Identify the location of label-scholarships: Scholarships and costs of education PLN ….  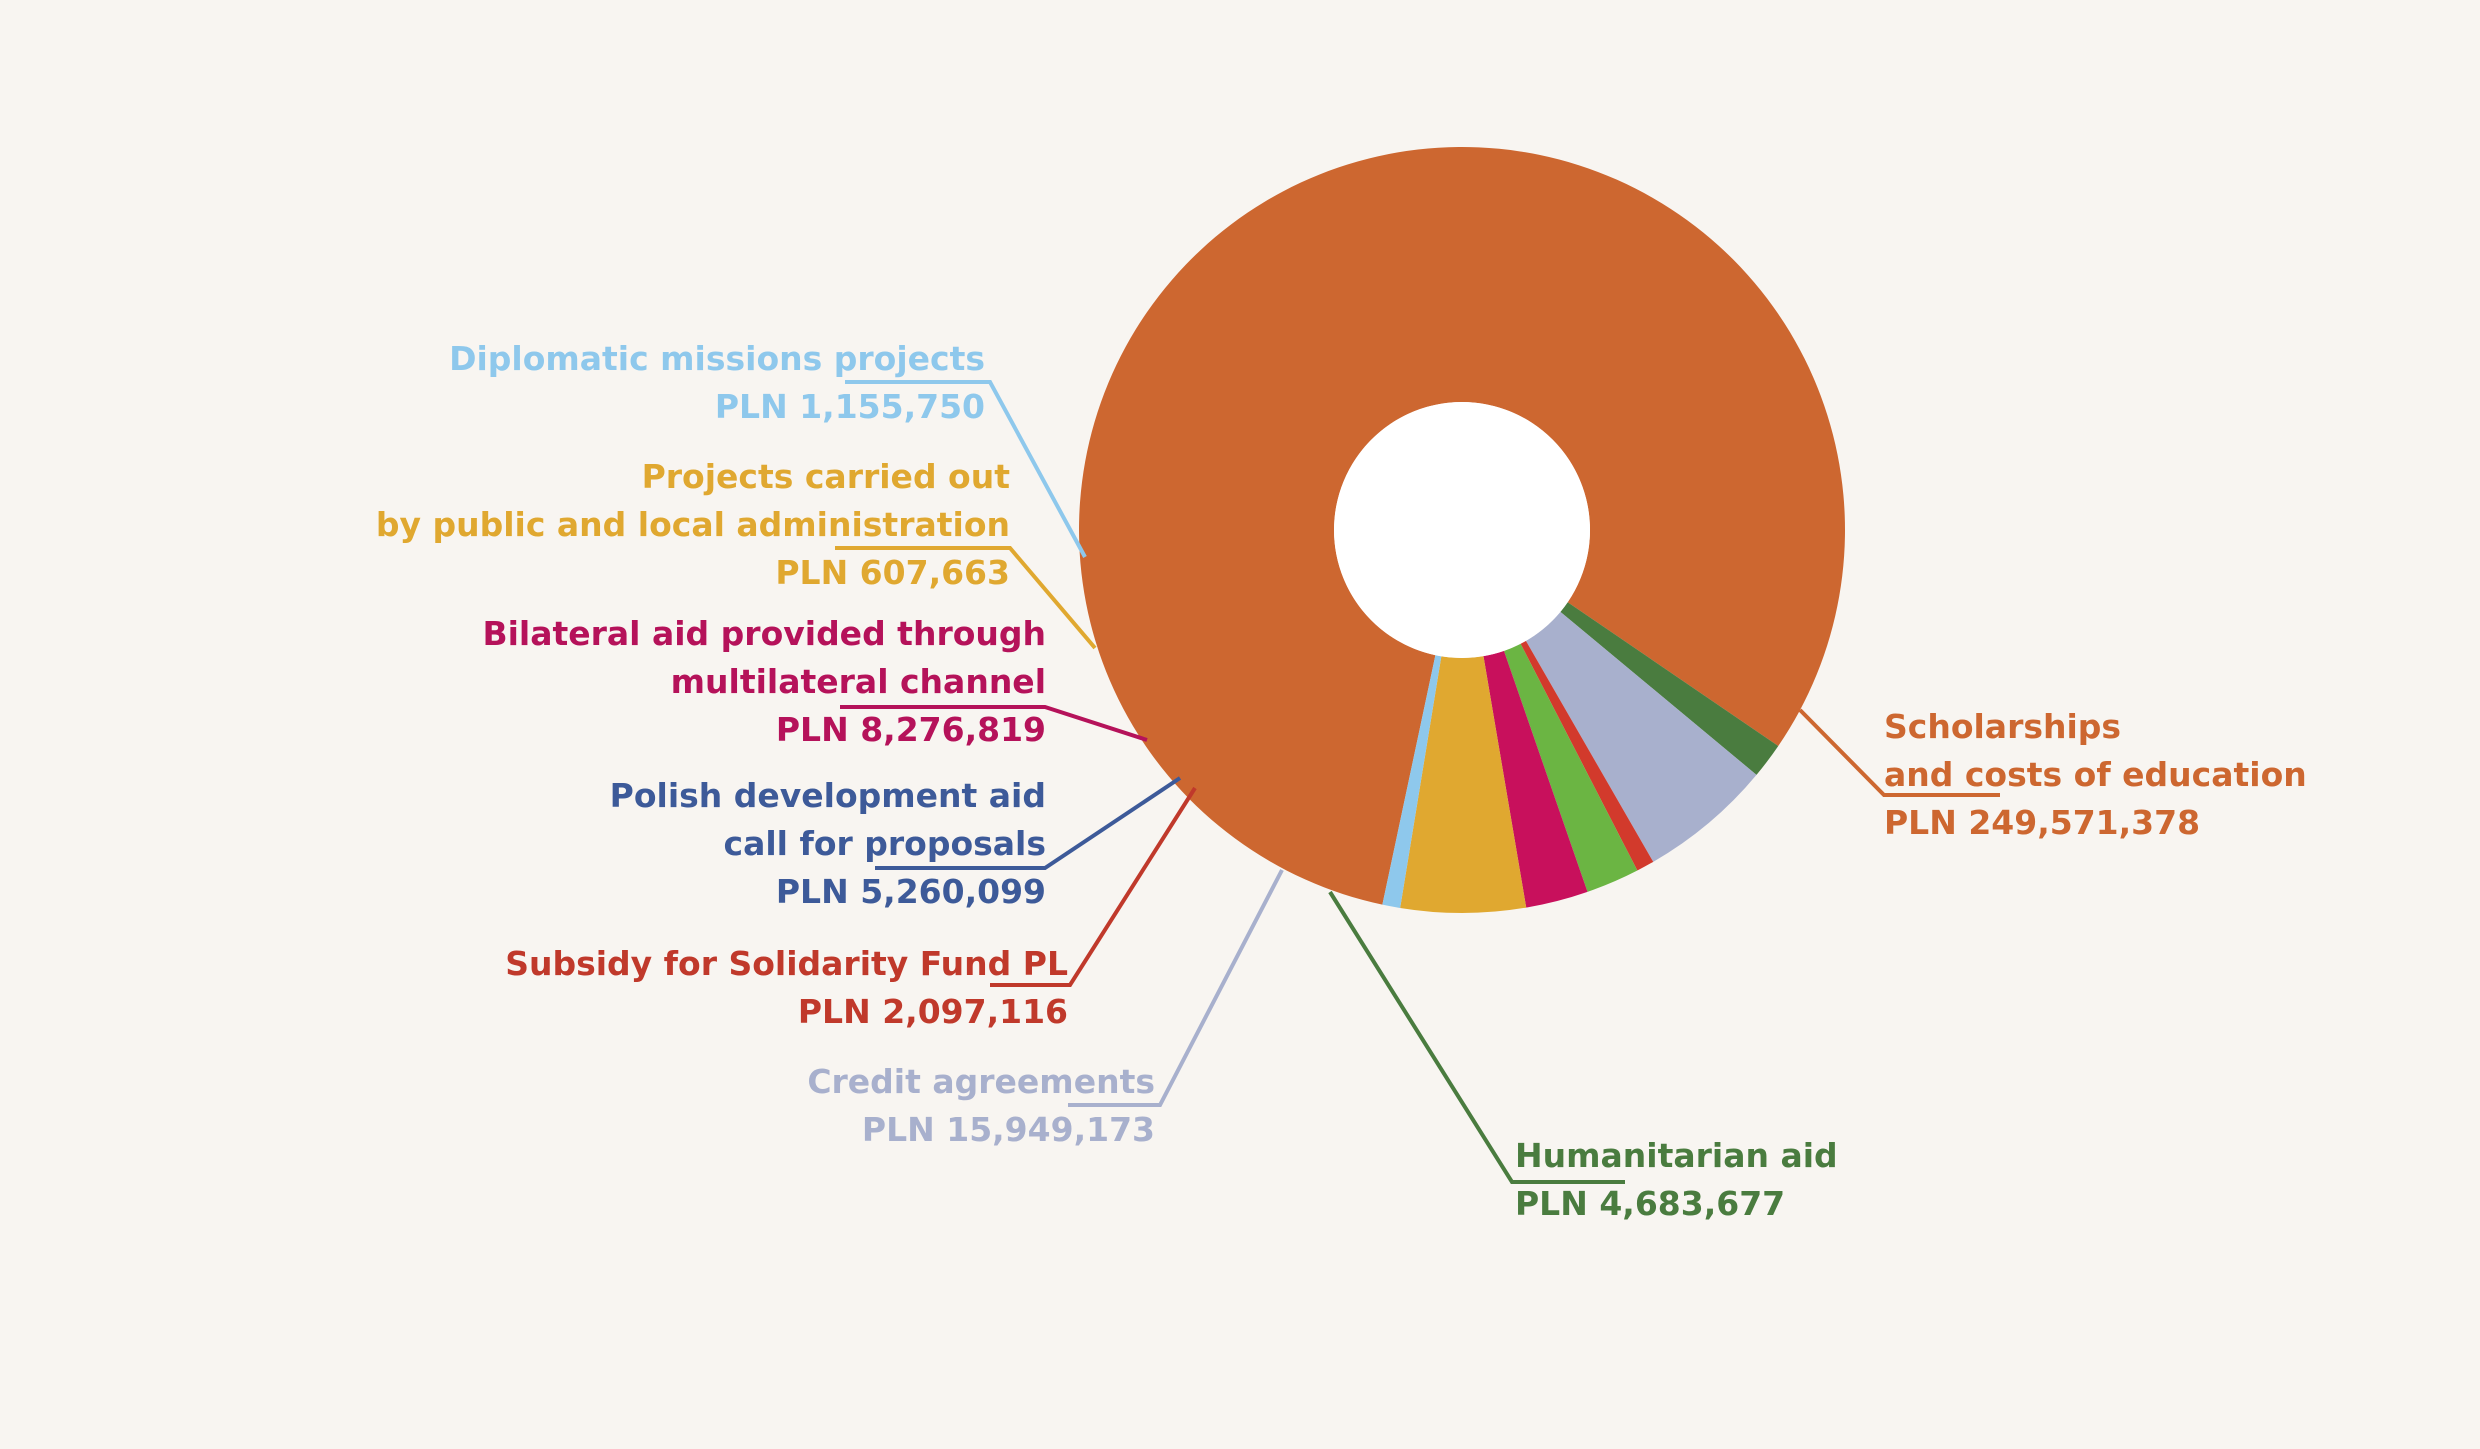
(2095, 775).